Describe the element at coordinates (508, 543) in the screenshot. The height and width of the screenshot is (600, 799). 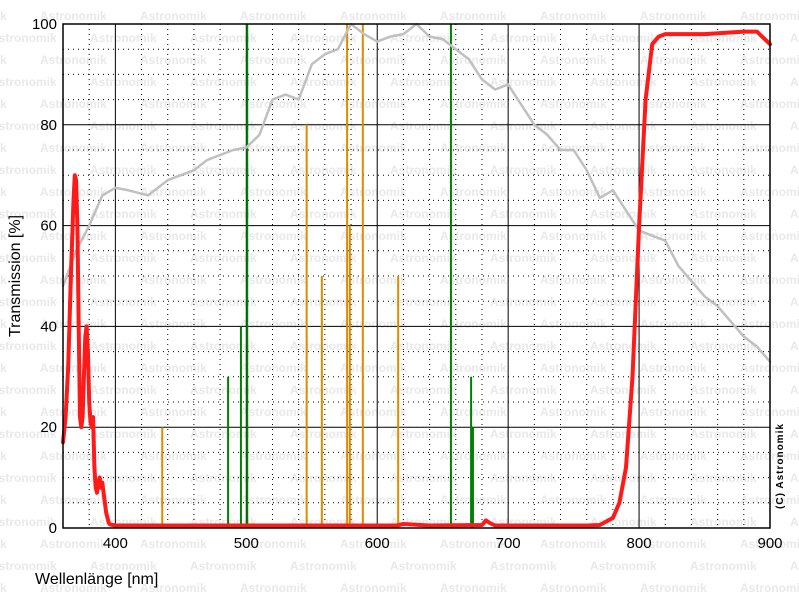
I see `x-tick-label: 700` at that location.